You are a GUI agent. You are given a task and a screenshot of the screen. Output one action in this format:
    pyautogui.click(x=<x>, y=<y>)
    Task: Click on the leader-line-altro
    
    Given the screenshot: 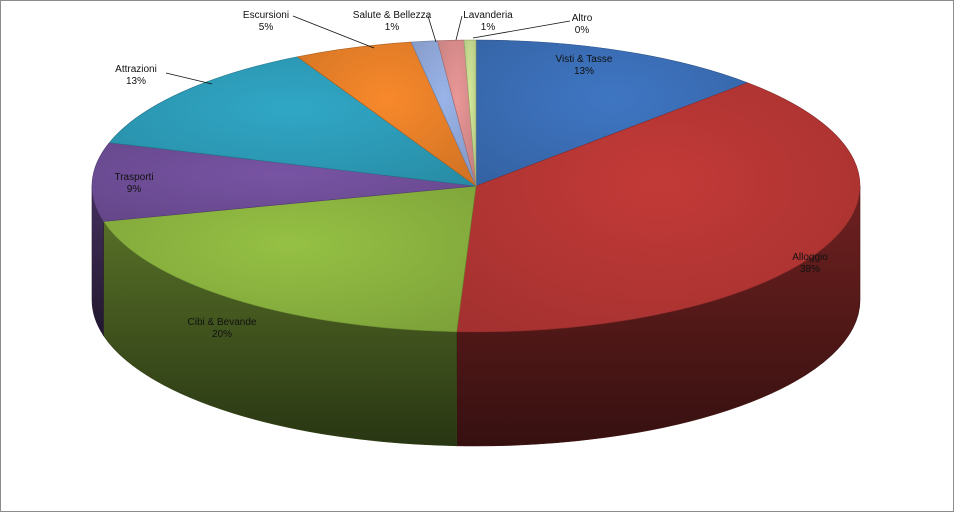 What is the action you would take?
    pyautogui.click(x=521, y=29)
    